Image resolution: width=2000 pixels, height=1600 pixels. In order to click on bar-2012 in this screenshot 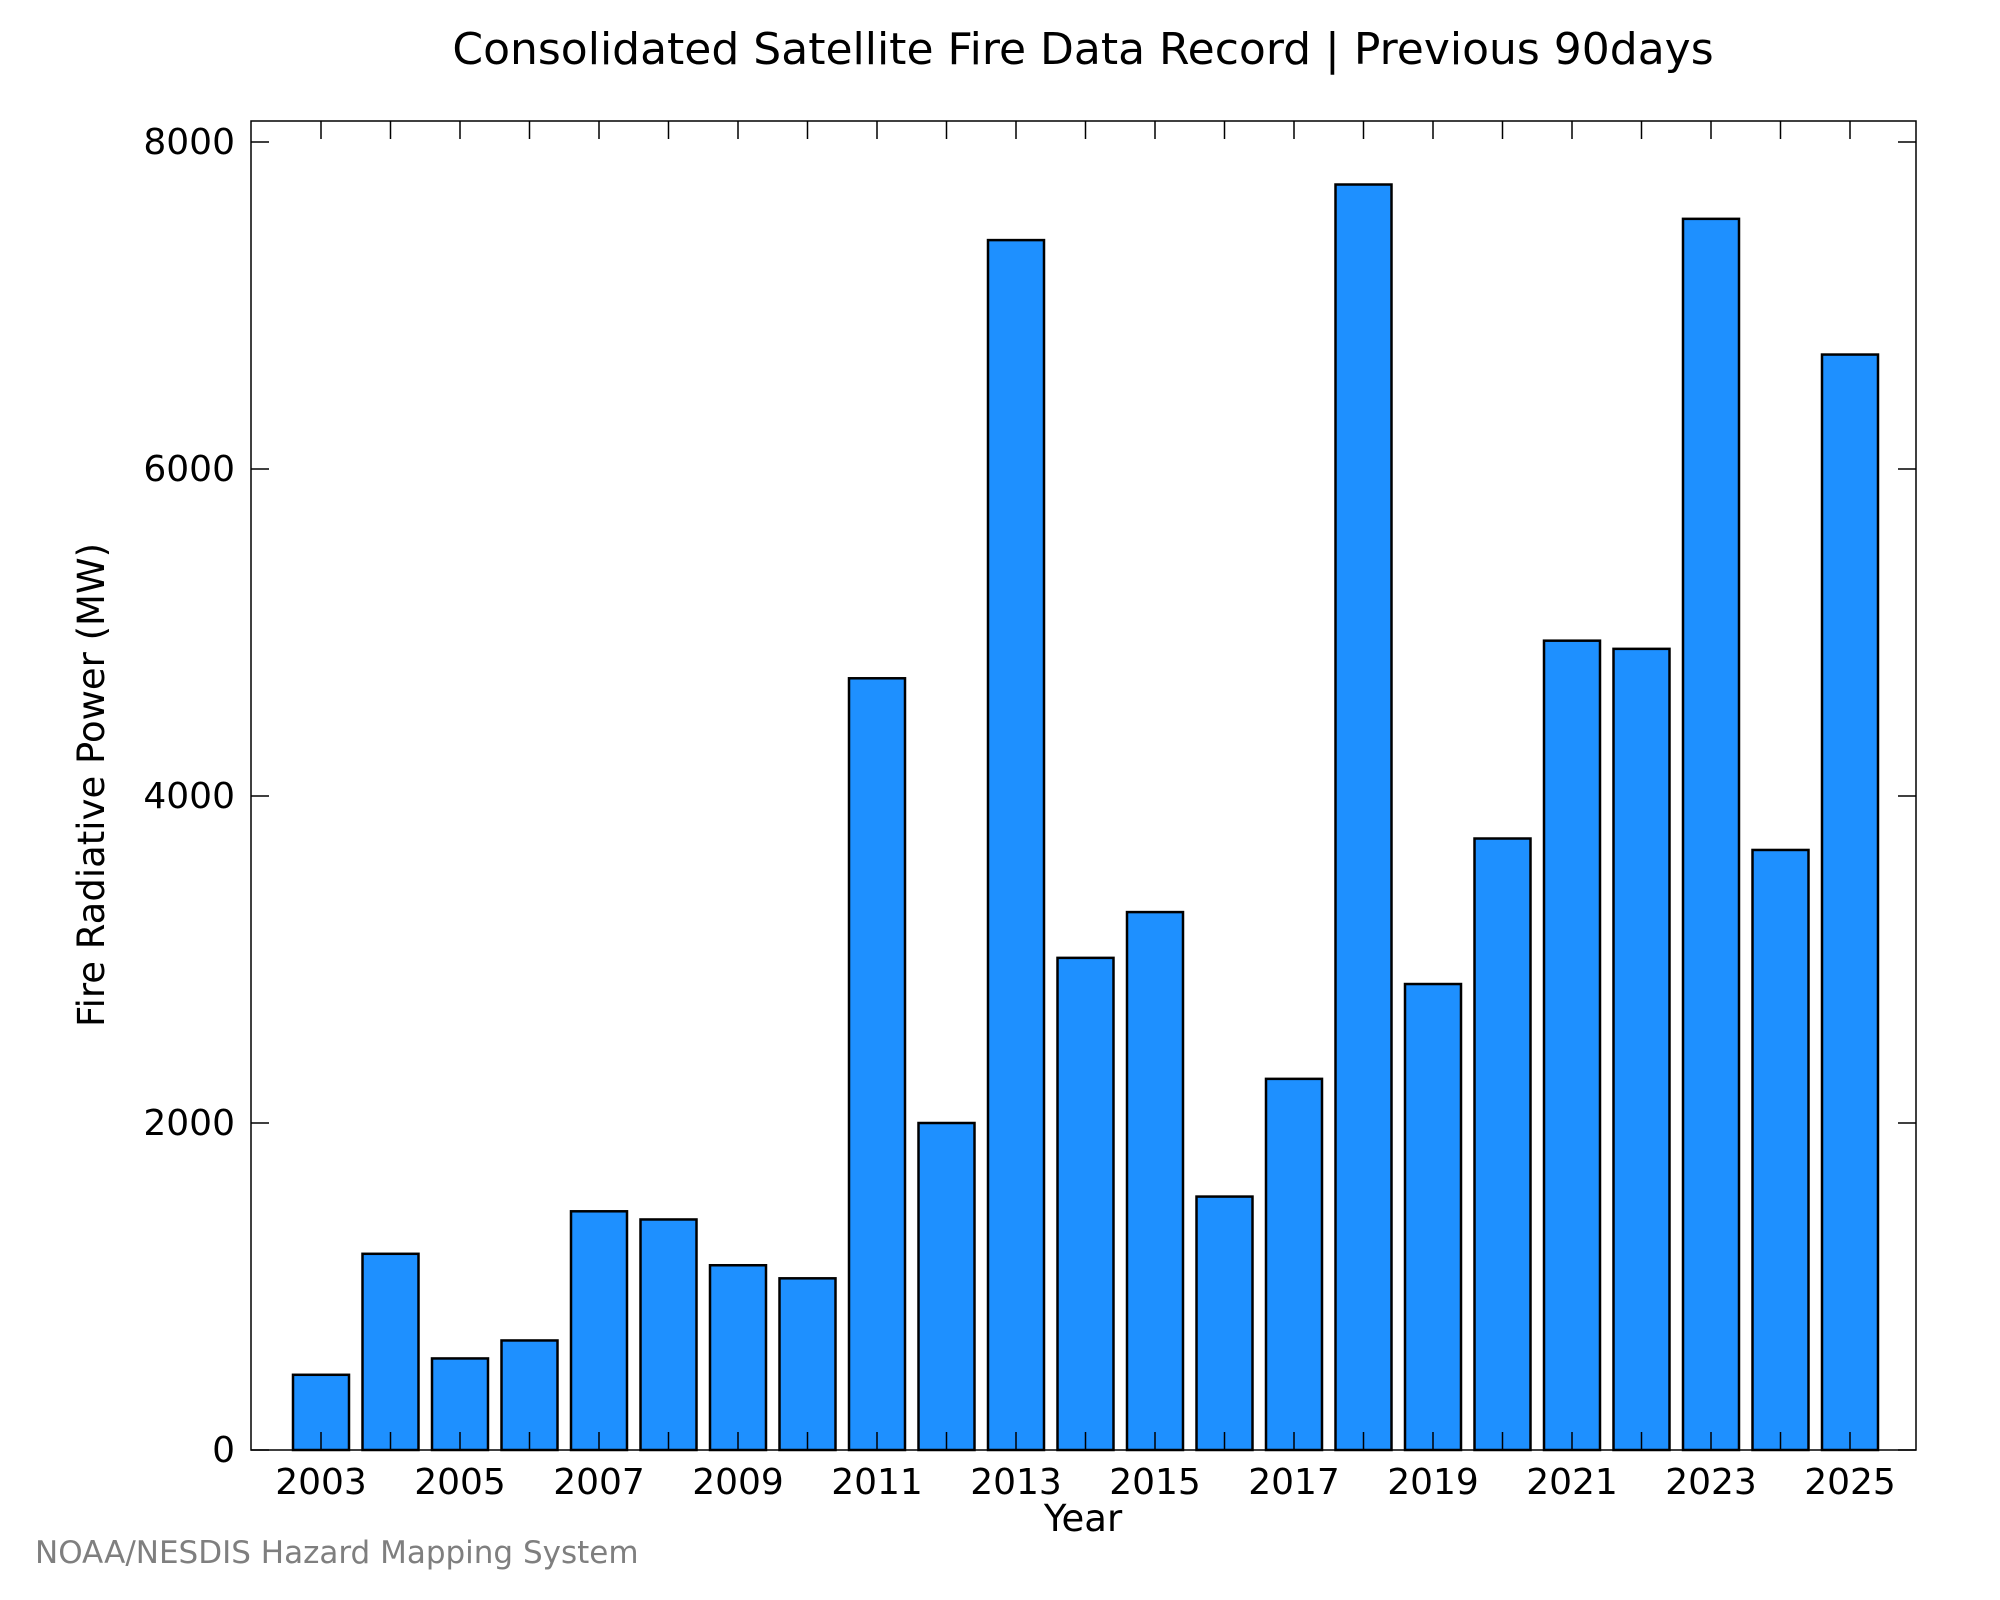, I will do `click(946, 1286)`.